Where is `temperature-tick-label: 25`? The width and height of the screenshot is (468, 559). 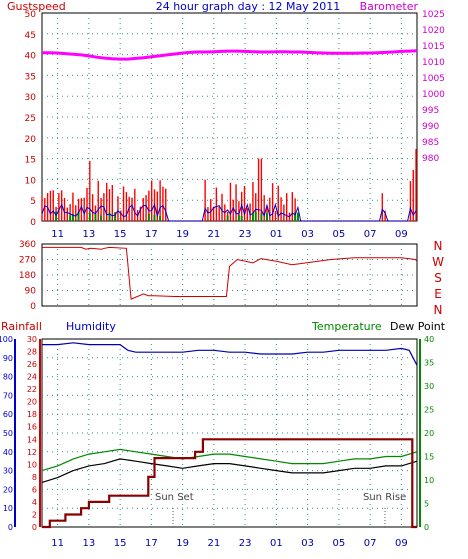 temperature-tick-label: 25 is located at coordinates (429, 410).